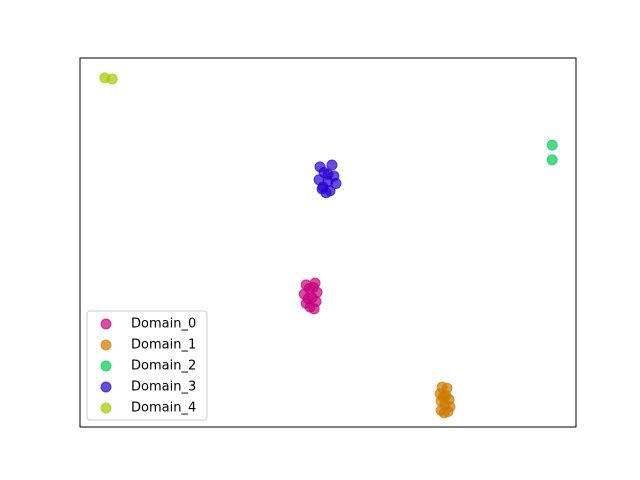  Describe the element at coordinates (163, 387) in the screenshot. I see `legend-label: Domain_3` at that location.